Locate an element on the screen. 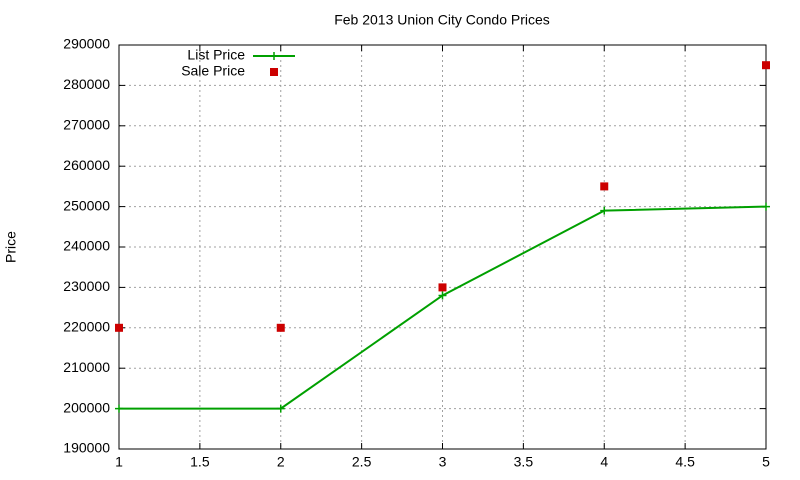 The width and height of the screenshot is (800, 480). legend-label: List Price is located at coordinates (216, 55).